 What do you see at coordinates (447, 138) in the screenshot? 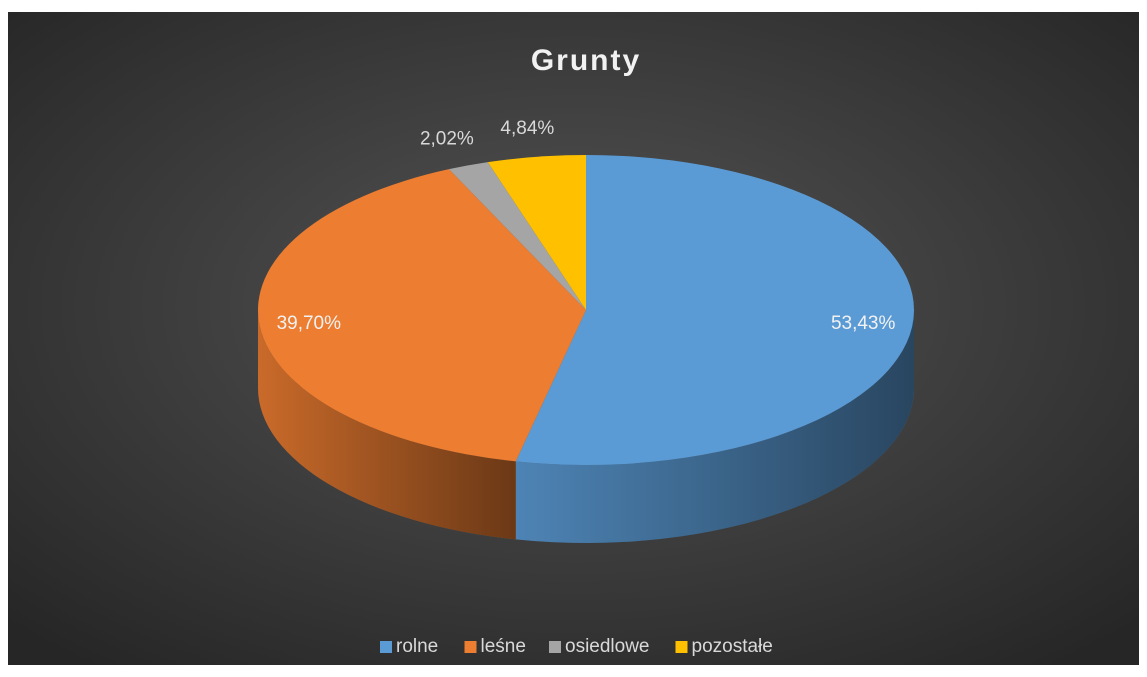
I see `data-label: 2,02%` at bounding box center [447, 138].